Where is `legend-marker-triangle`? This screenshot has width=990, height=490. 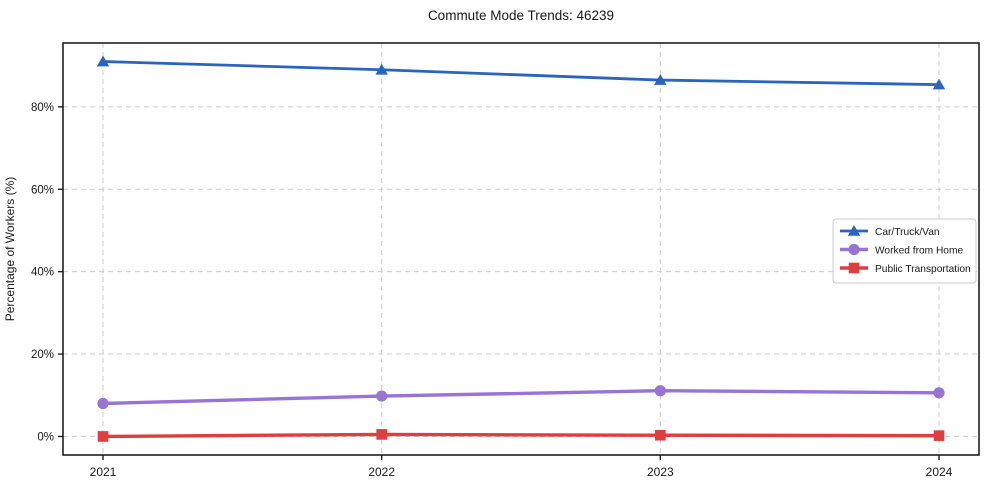 legend-marker-triangle is located at coordinates (854, 230).